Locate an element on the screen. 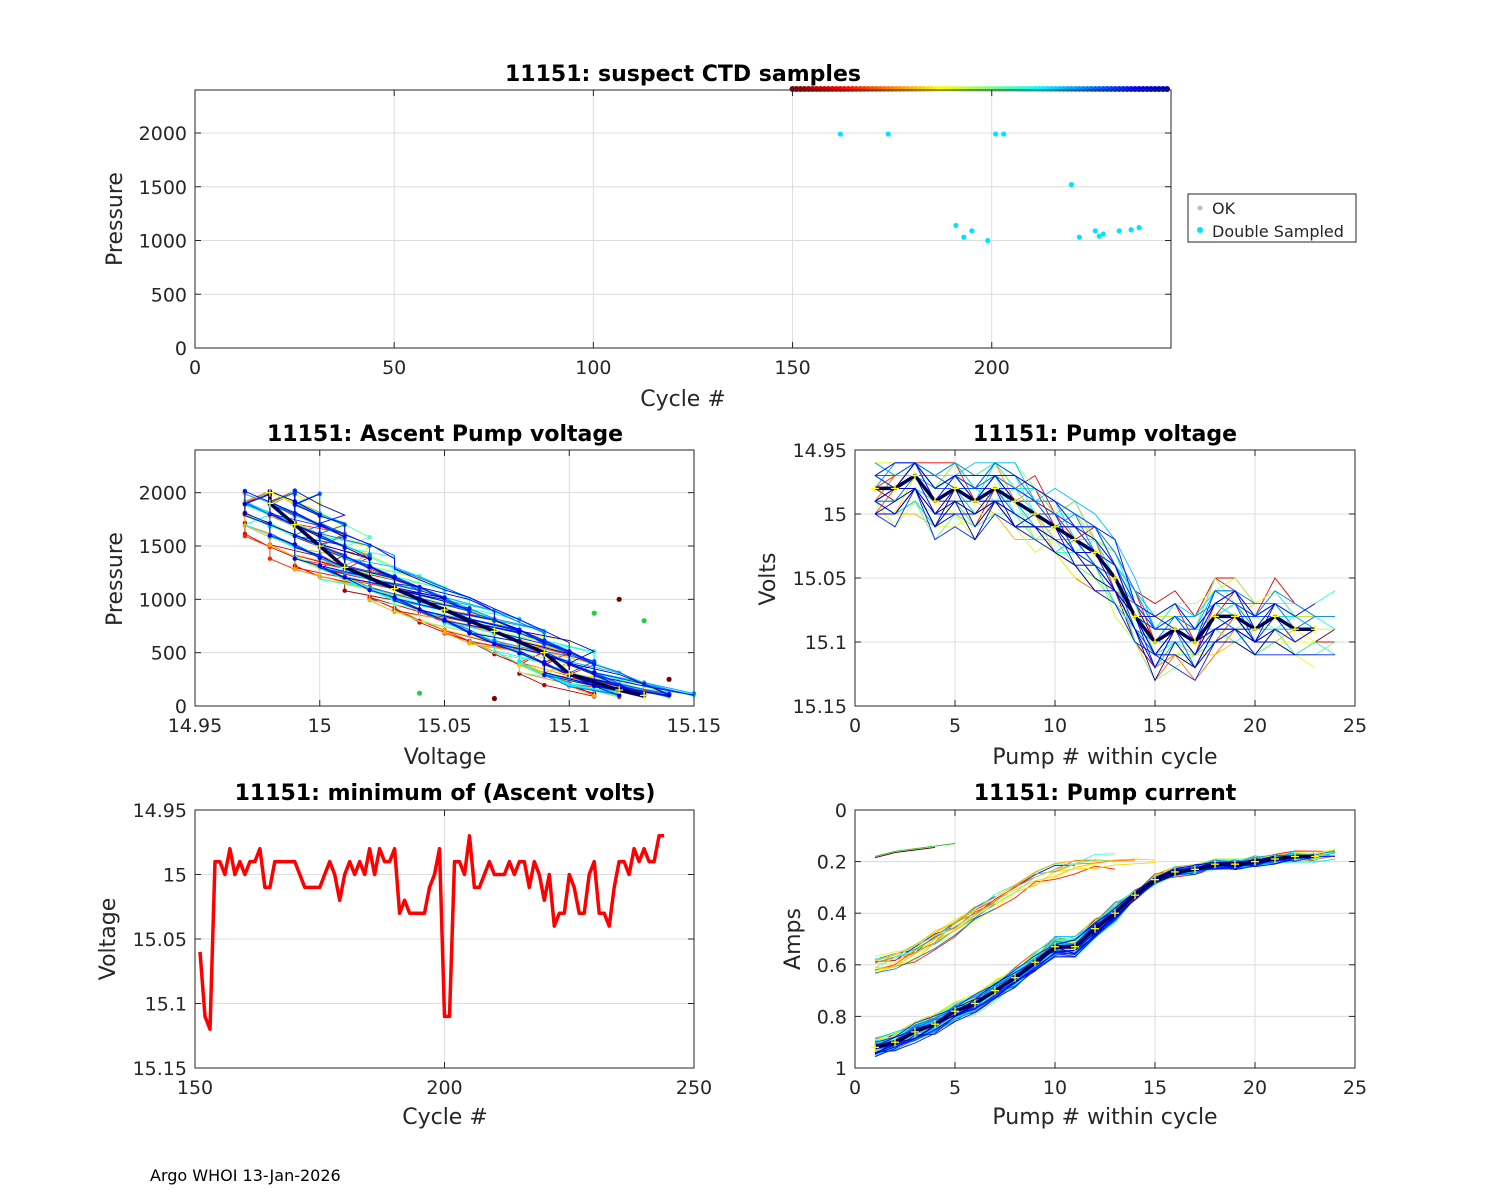 This screenshot has height=1200, width=1500. y-tick-label: 0.4 is located at coordinates (832, 914).